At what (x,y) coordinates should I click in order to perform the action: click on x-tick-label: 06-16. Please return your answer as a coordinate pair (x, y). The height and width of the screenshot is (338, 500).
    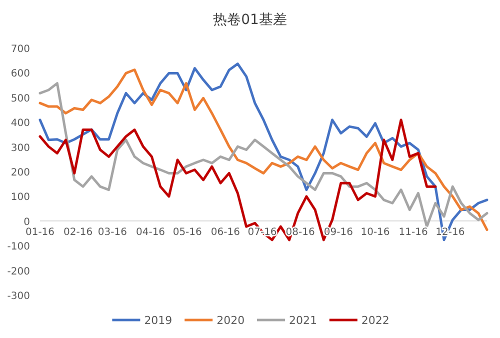
    Looking at the image, I should click on (225, 232).